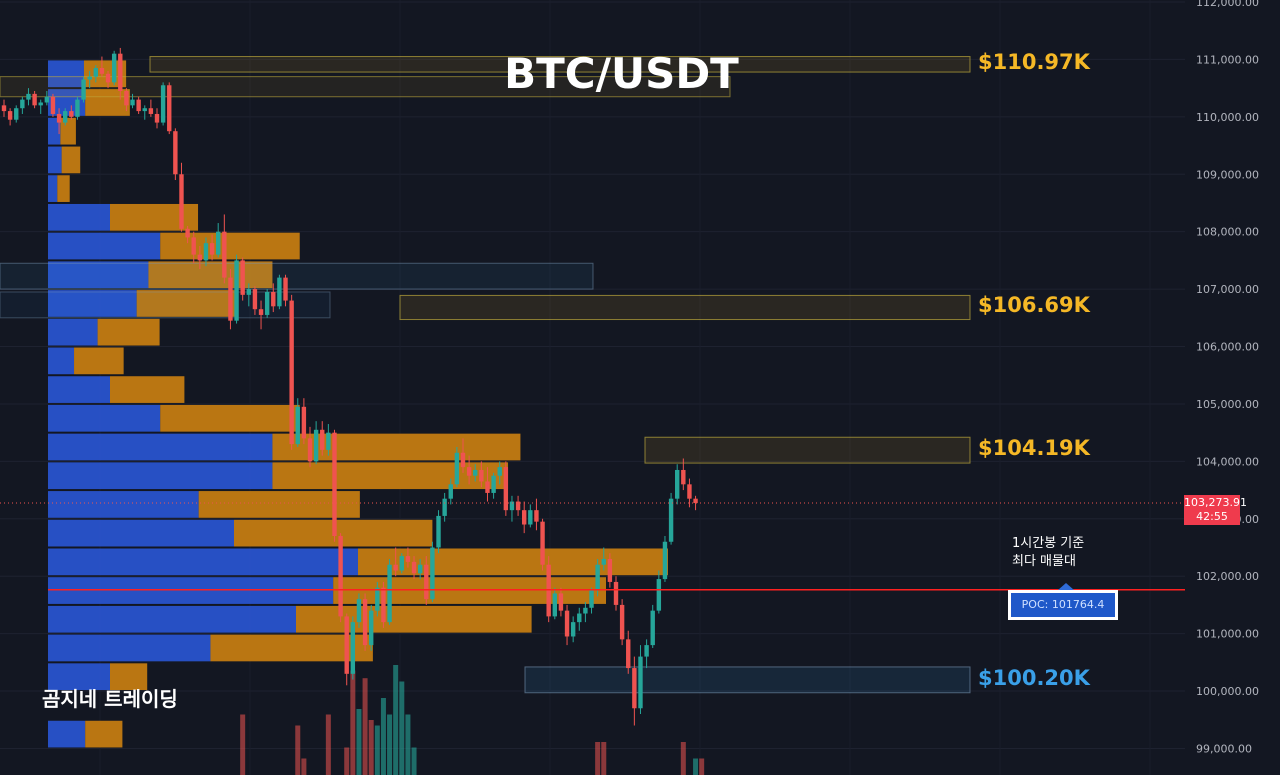 The height and width of the screenshot is (775, 1280). I want to click on candle-countdown: 42:55, so click(1212, 517).